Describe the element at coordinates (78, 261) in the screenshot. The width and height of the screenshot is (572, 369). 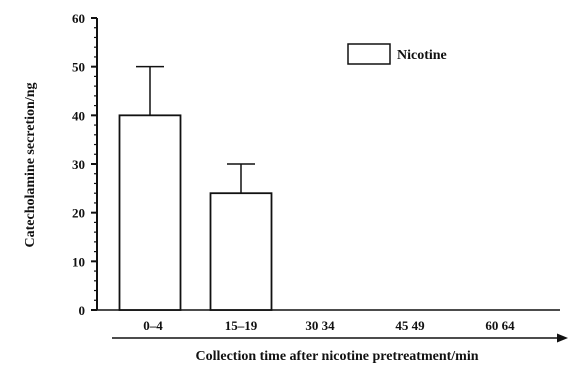
I see `y-tick-label: 10` at that location.